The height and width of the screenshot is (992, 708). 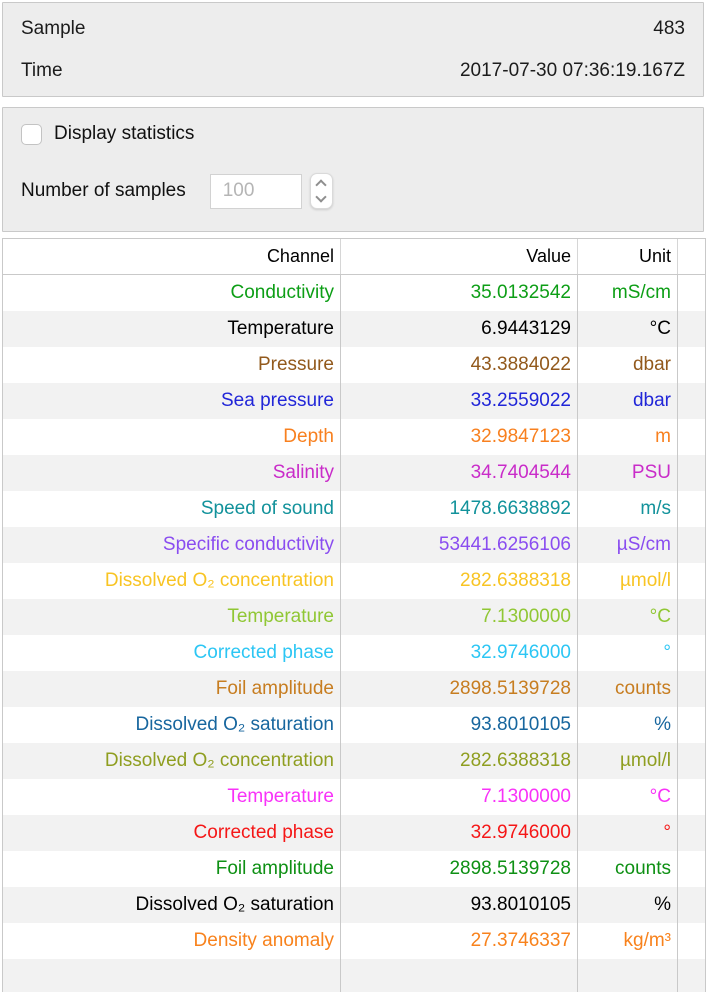 What do you see at coordinates (172, 365) in the screenshot?
I see `channel-cell: Pressure` at bounding box center [172, 365].